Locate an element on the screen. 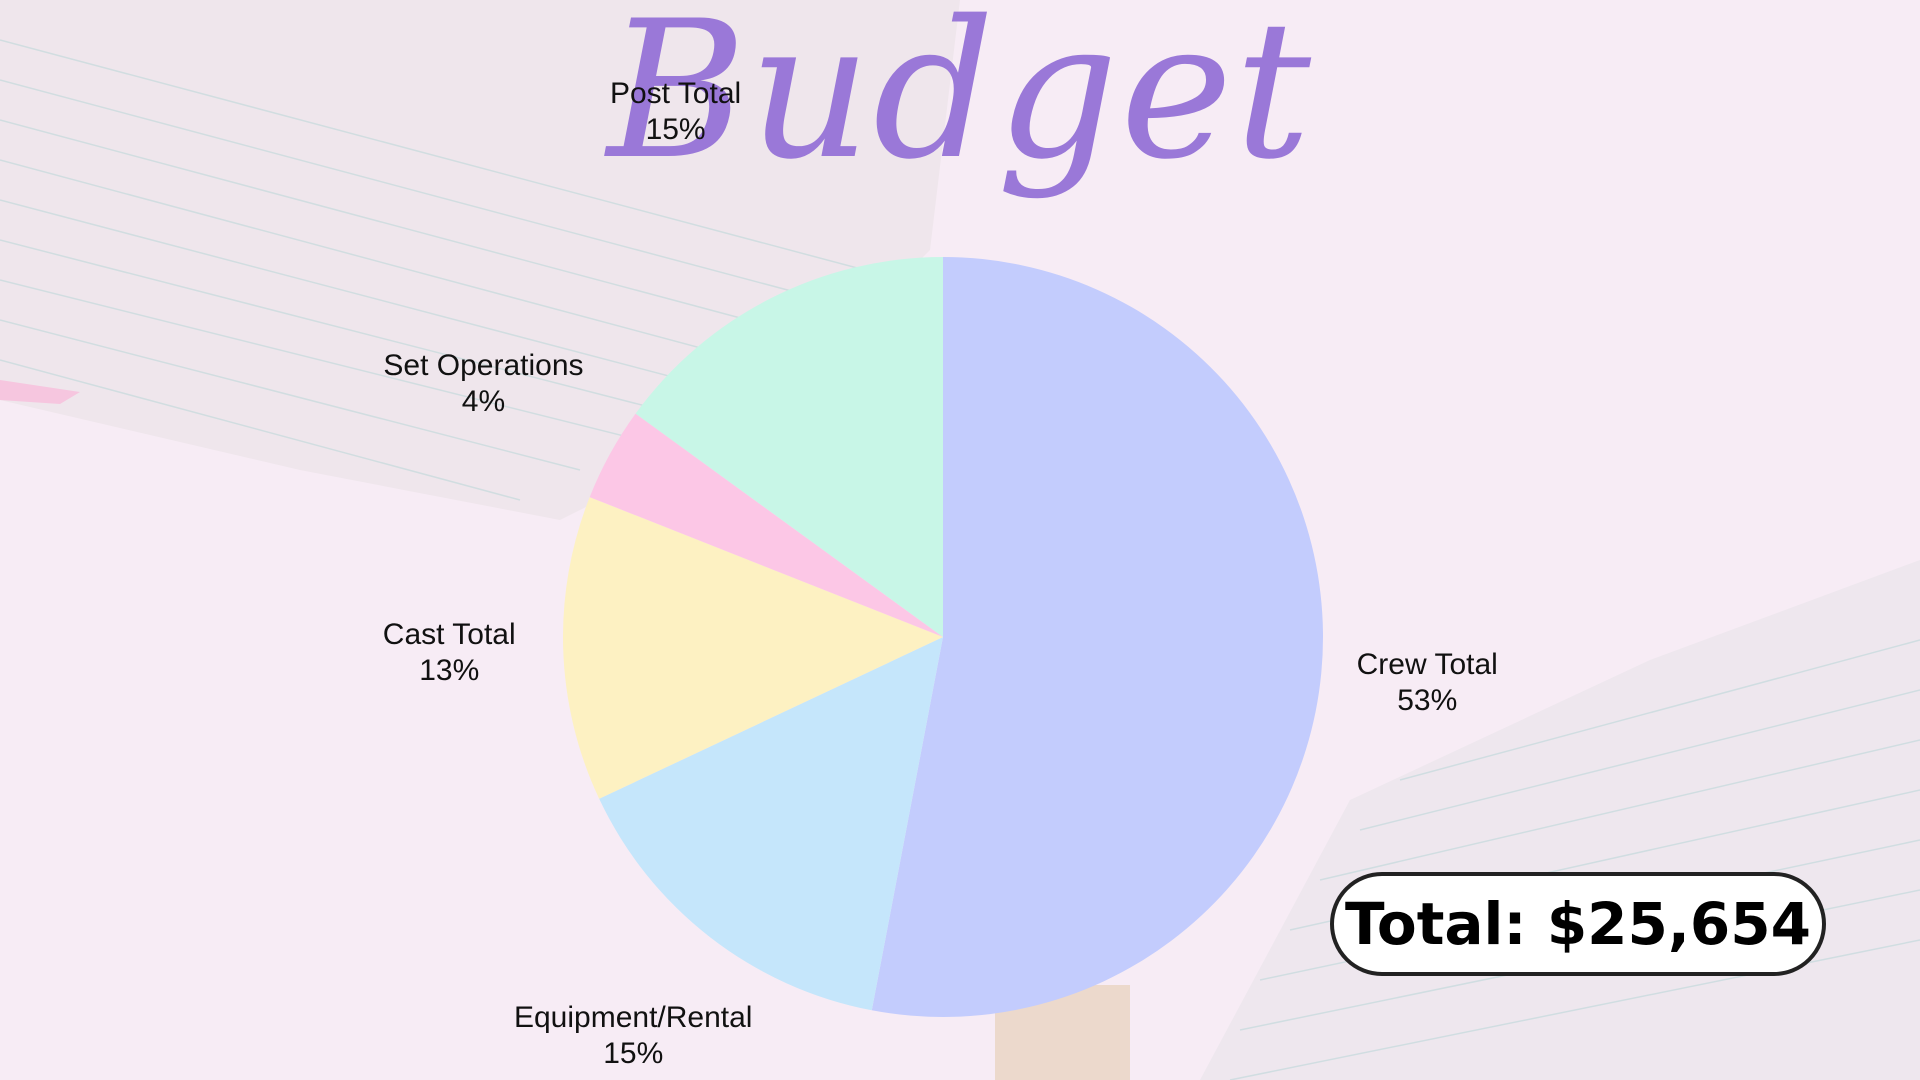 This screenshot has width=1920, height=1080. slice-label-name: Crew Total is located at coordinates (1427, 664).